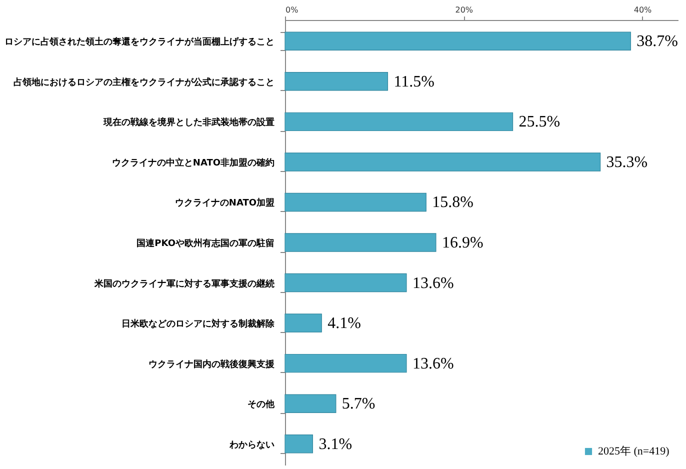 This screenshot has width=686, height=469. I want to click on data-label: 38.7%, so click(657, 41).